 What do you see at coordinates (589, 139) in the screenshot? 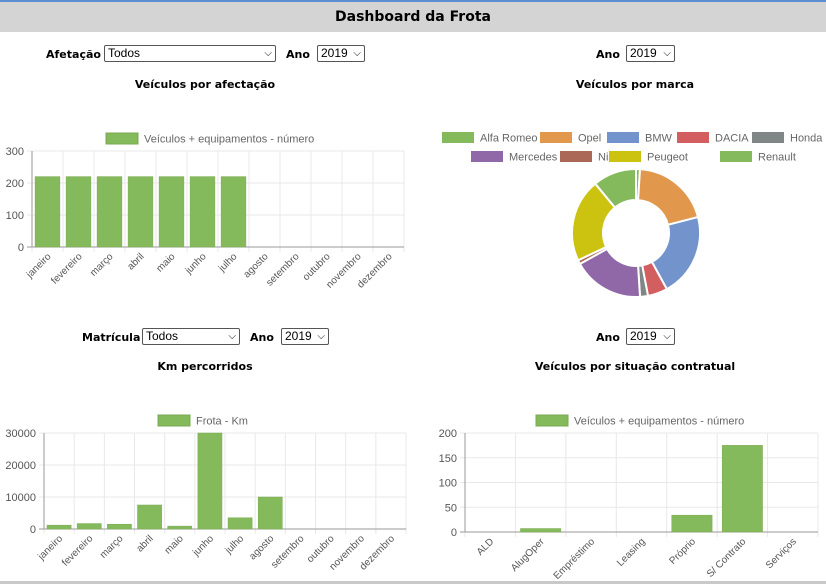
I see `legend-label: Opel` at bounding box center [589, 139].